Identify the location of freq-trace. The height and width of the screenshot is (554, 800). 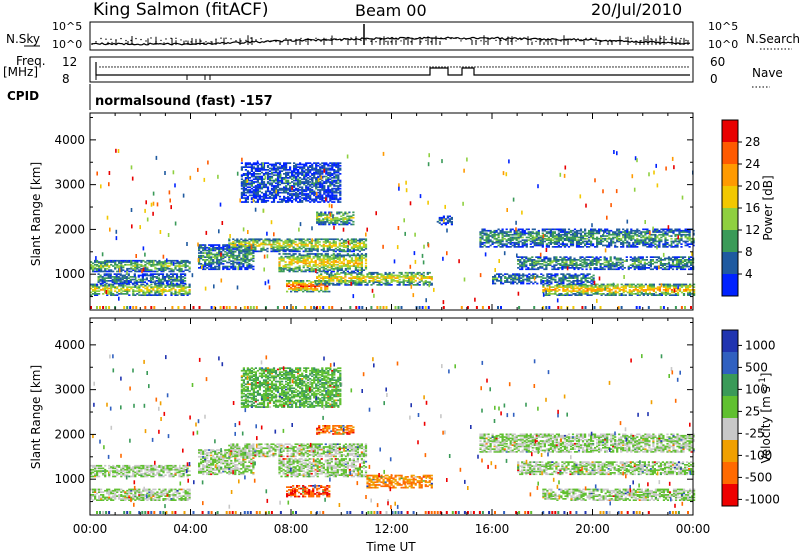
(392, 71).